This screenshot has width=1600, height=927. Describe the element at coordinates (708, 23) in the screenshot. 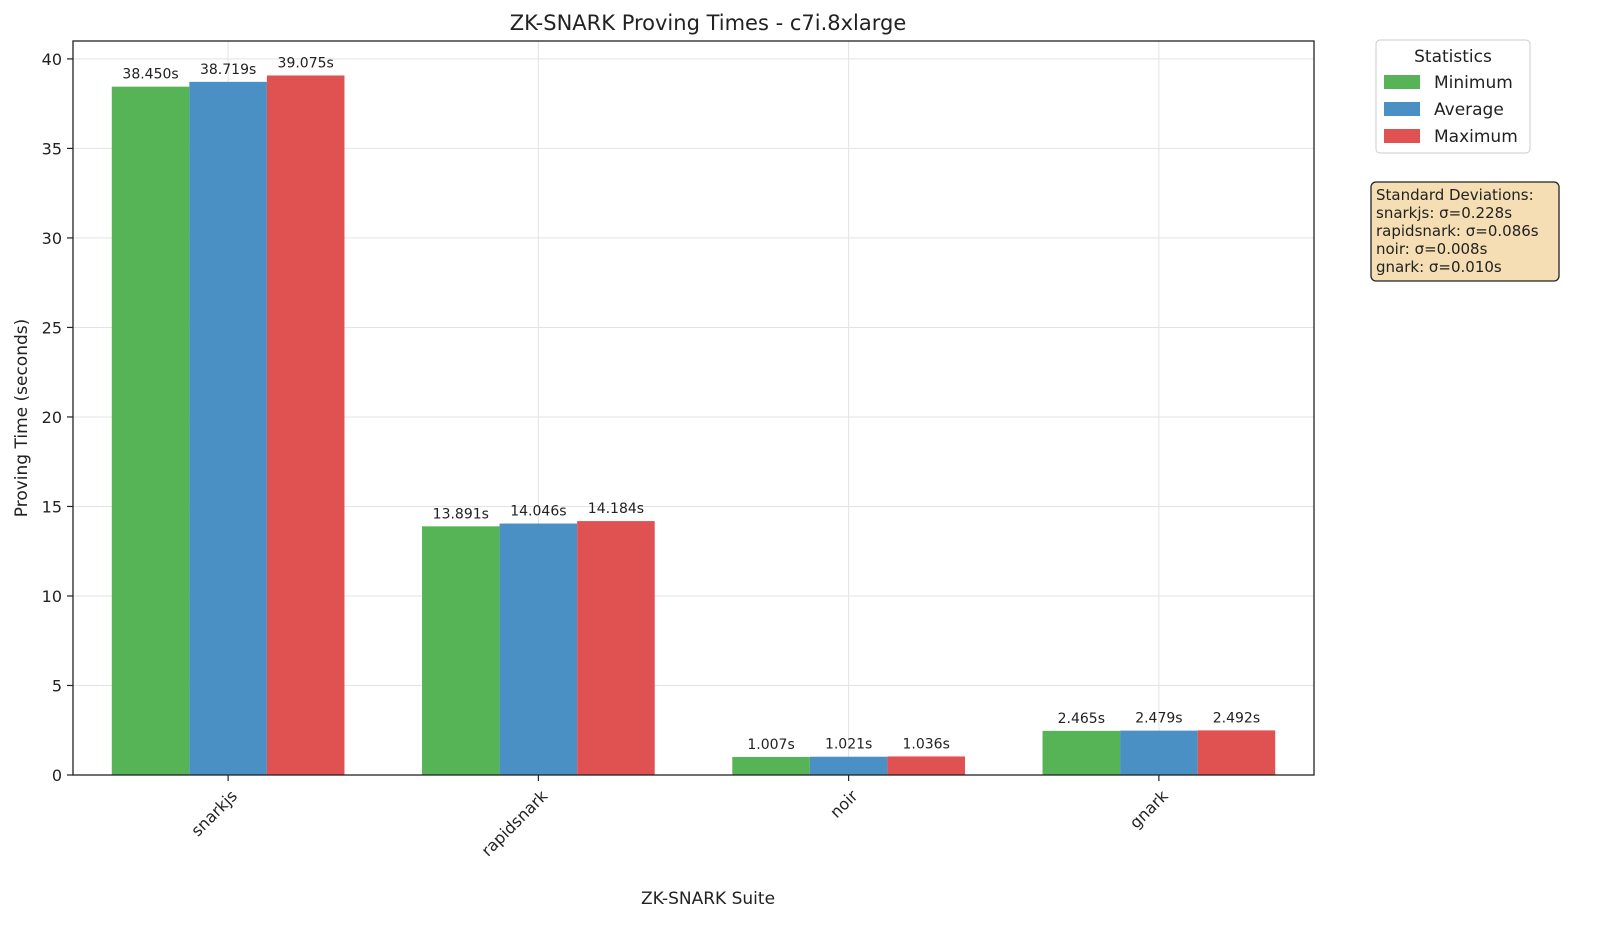

I see `chart-title: ZK-SNARK Proving Times - c7i.8xlarge` at that location.